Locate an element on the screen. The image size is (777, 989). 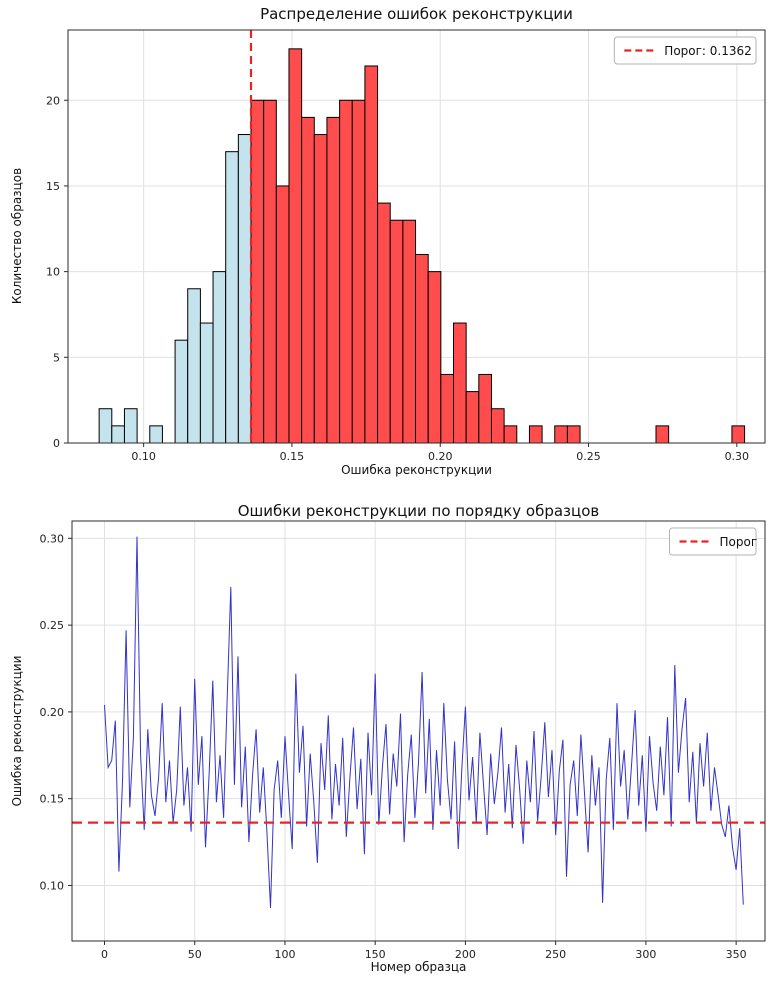
y-tick-label: 0.30 is located at coordinates (52, 538).